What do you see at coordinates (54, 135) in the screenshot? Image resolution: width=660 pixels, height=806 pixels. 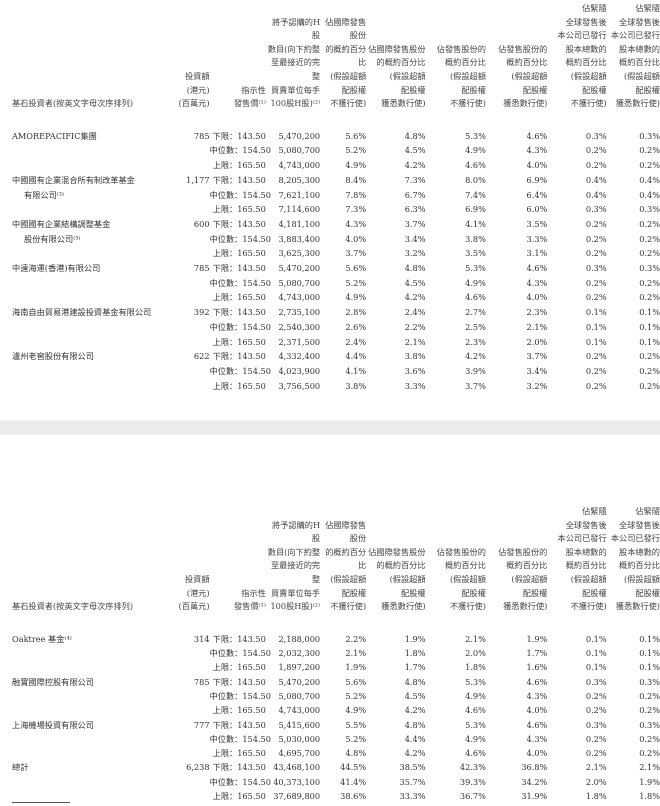 I see `investor-name: AMOREPACIFIC集團` at bounding box center [54, 135].